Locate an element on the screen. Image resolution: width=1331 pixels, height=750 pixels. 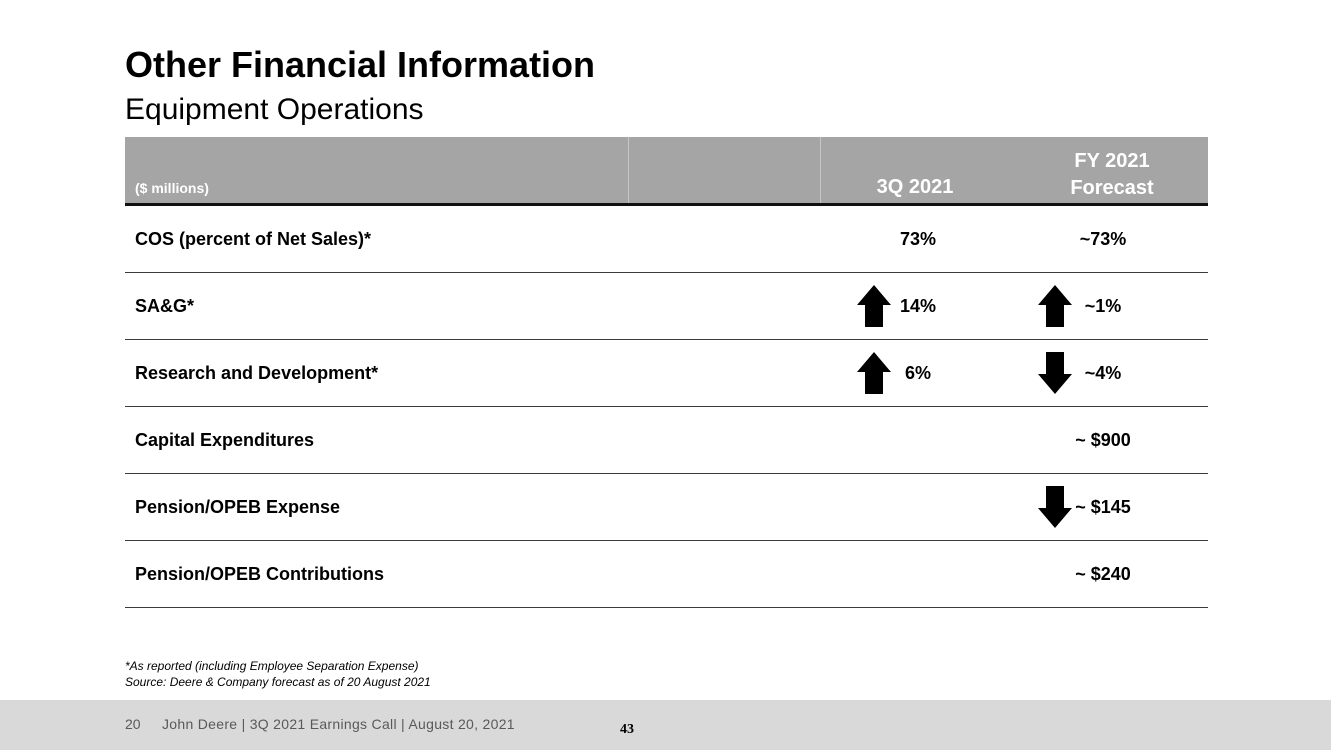
value-3q-2021: 6% is located at coordinates (917, 373).